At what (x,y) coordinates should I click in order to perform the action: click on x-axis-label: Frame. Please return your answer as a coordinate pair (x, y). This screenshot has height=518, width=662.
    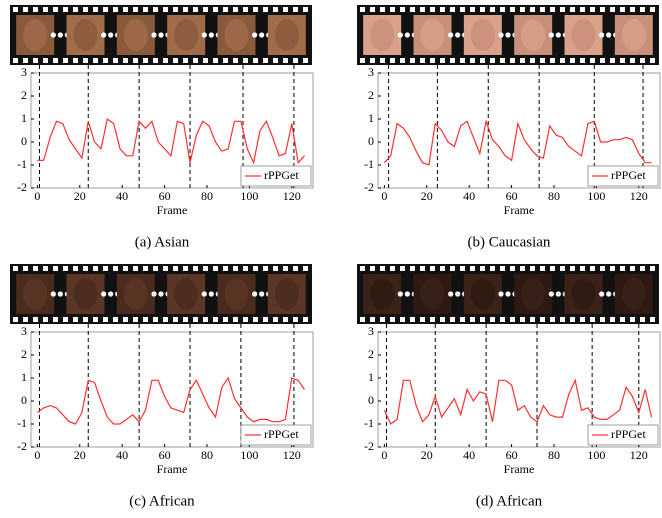
    Looking at the image, I should click on (519, 210).